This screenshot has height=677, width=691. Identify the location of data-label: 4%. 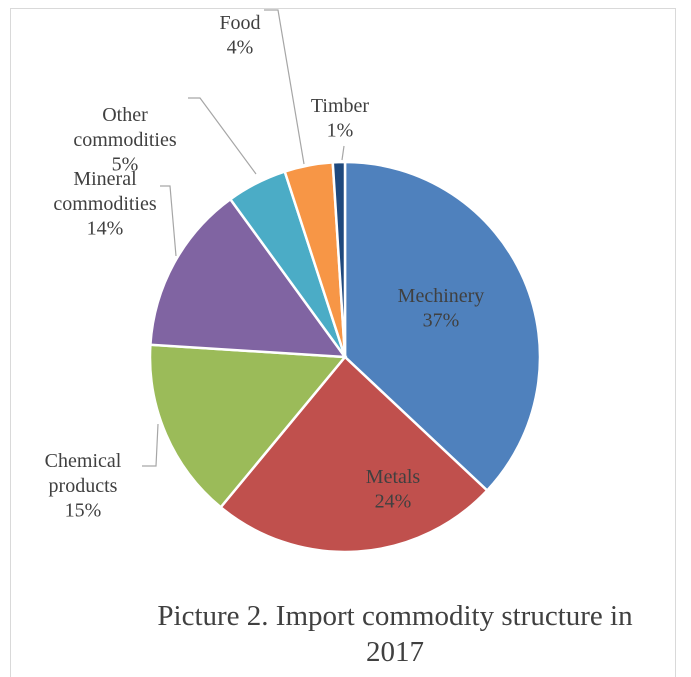
(240, 48).